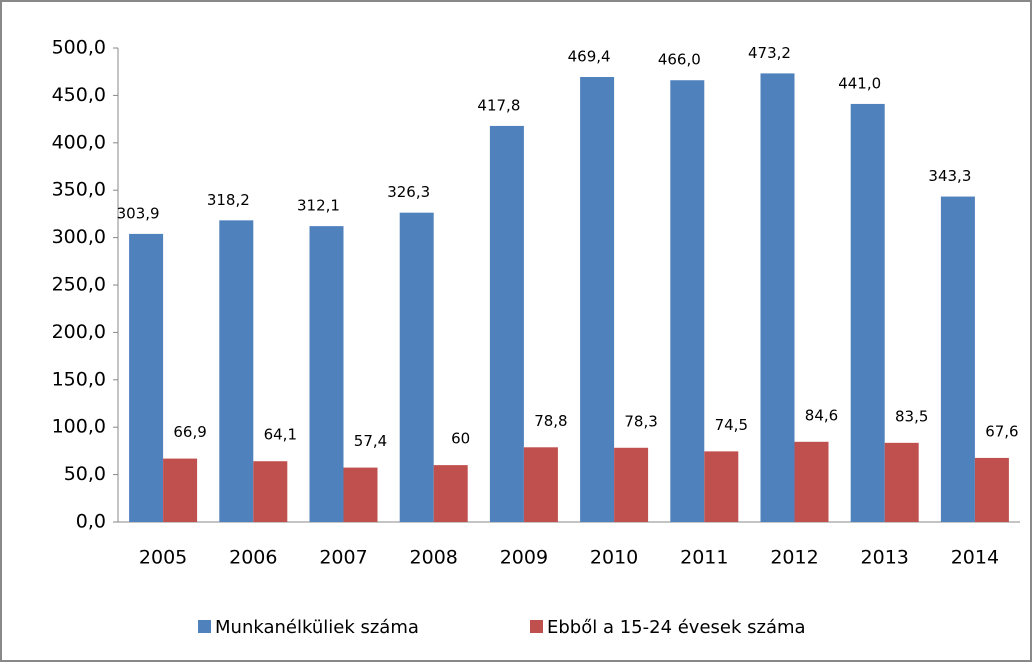 The image size is (1034, 664). I want to click on x-tick-label: 2006, so click(253, 558).